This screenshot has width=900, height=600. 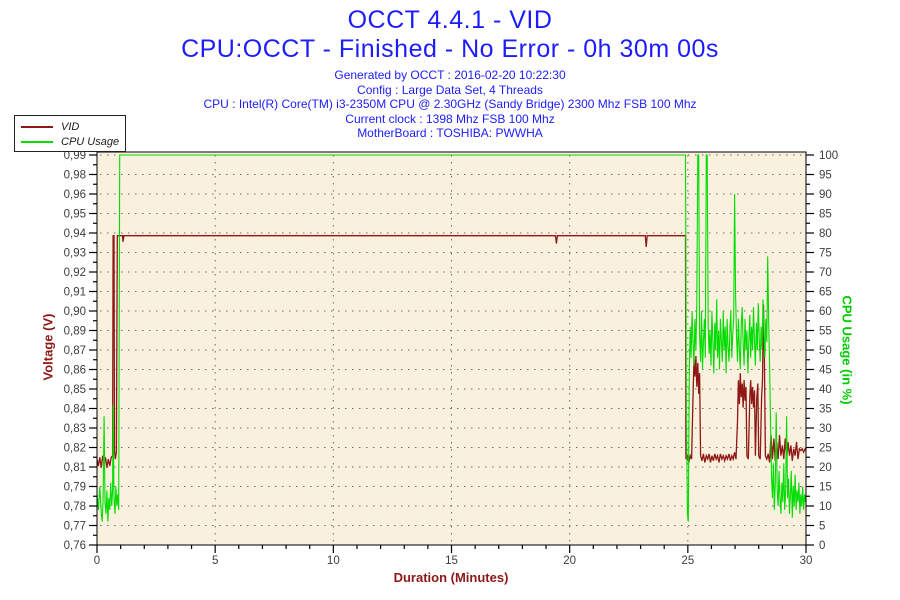 What do you see at coordinates (825, 234) in the screenshot?
I see `svg-text: 80` at bounding box center [825, 234].